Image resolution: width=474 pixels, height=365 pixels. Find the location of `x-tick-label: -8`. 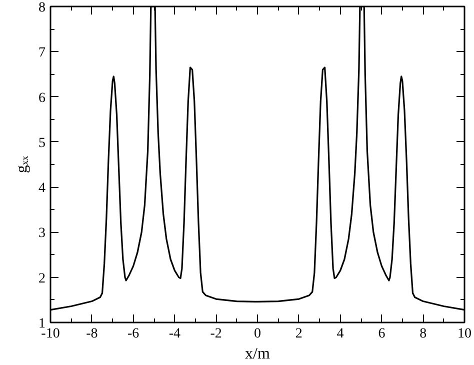

x-tick-label: -8 is located at coordinates (92, 334).